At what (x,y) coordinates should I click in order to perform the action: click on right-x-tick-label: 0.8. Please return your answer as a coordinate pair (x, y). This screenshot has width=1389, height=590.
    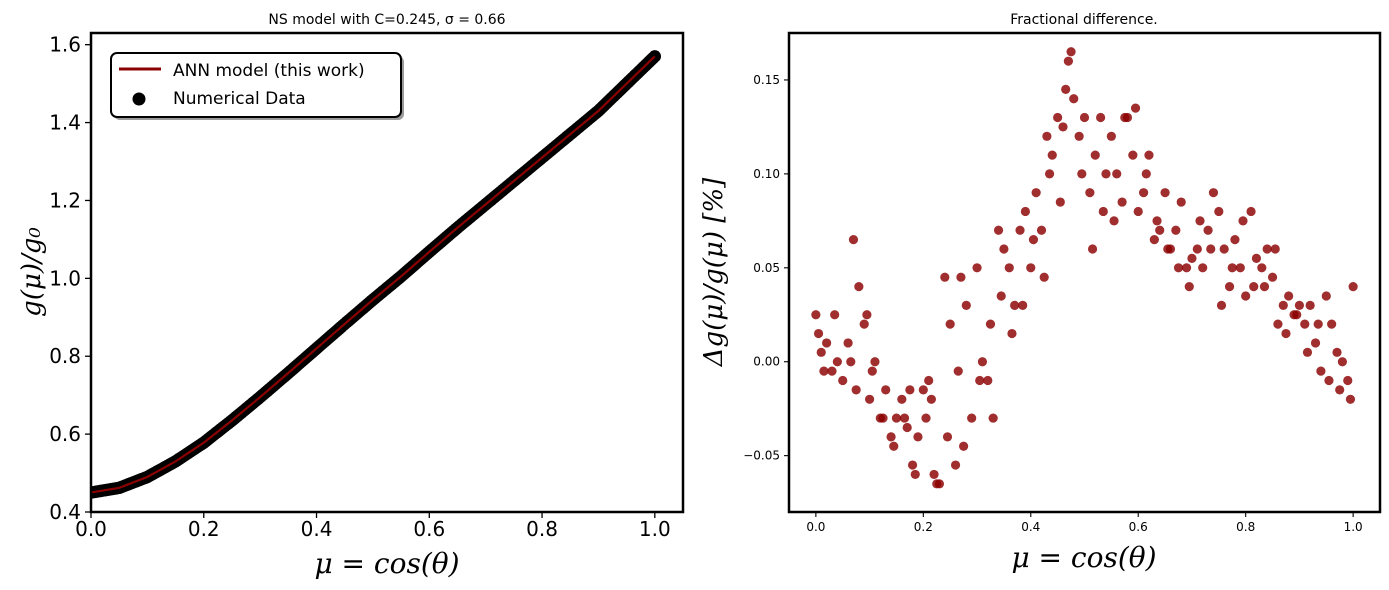
    Looking at the image, I should click on (1245, 527).